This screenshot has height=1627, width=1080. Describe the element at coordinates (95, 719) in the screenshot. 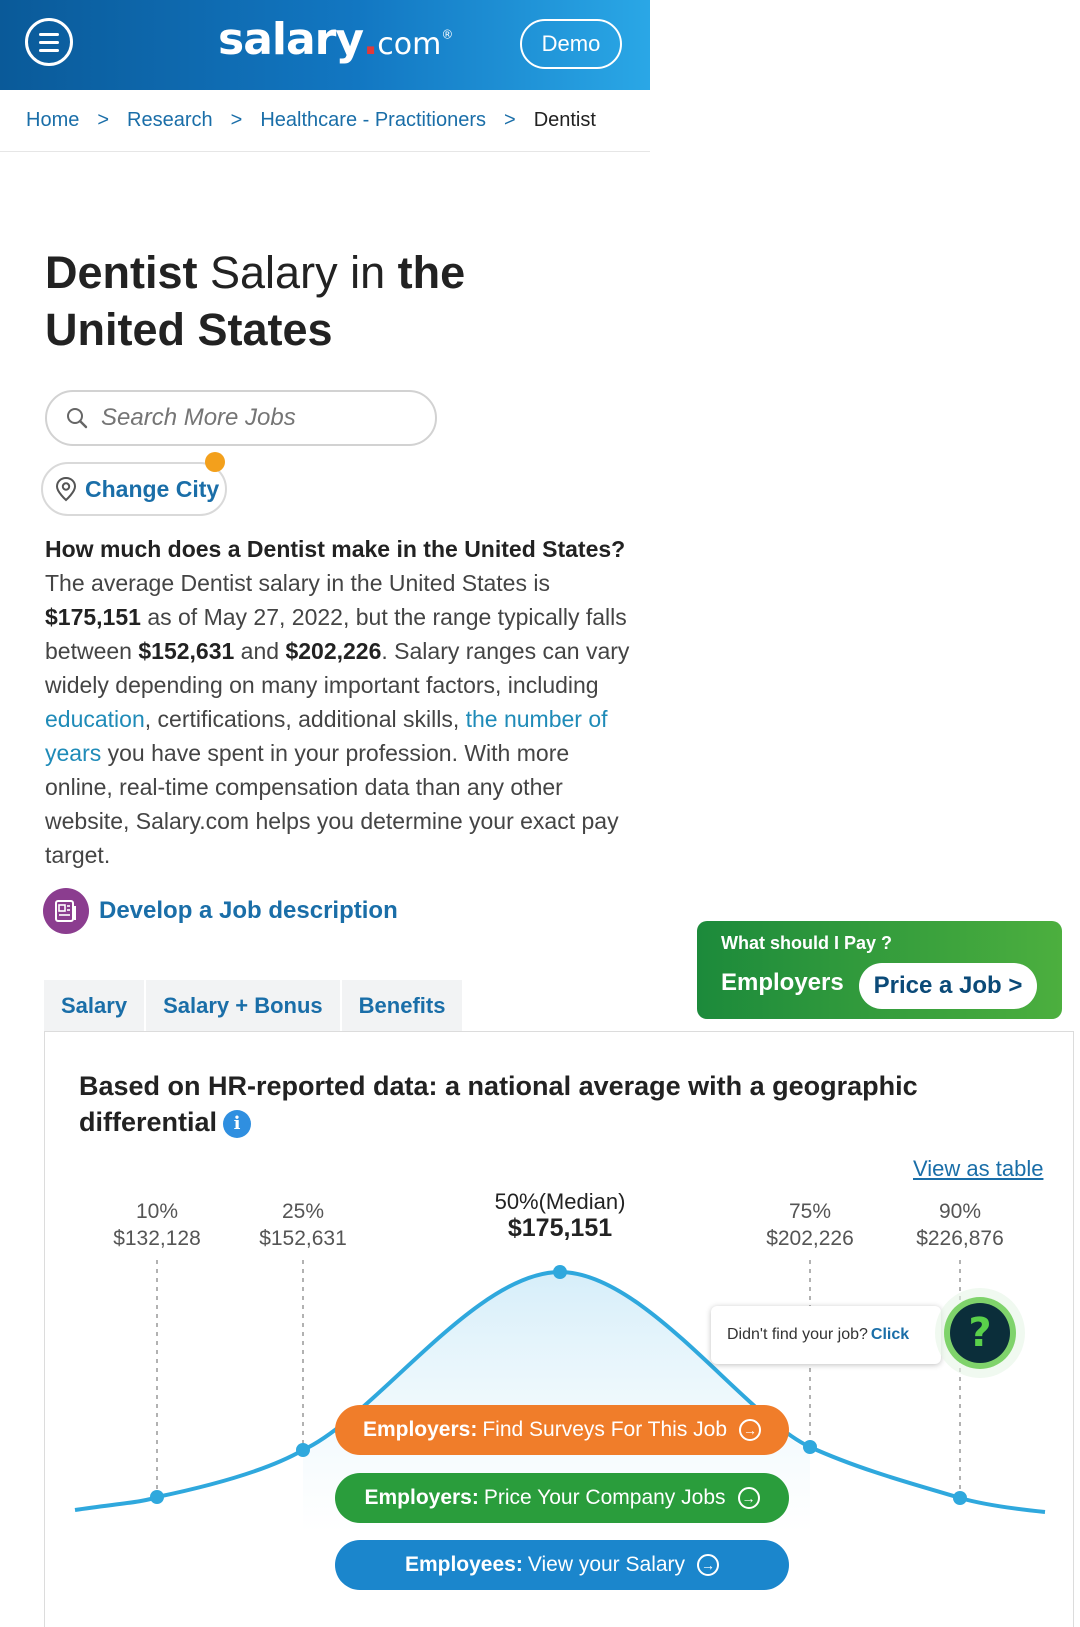

I see `education-link: education` at that location.